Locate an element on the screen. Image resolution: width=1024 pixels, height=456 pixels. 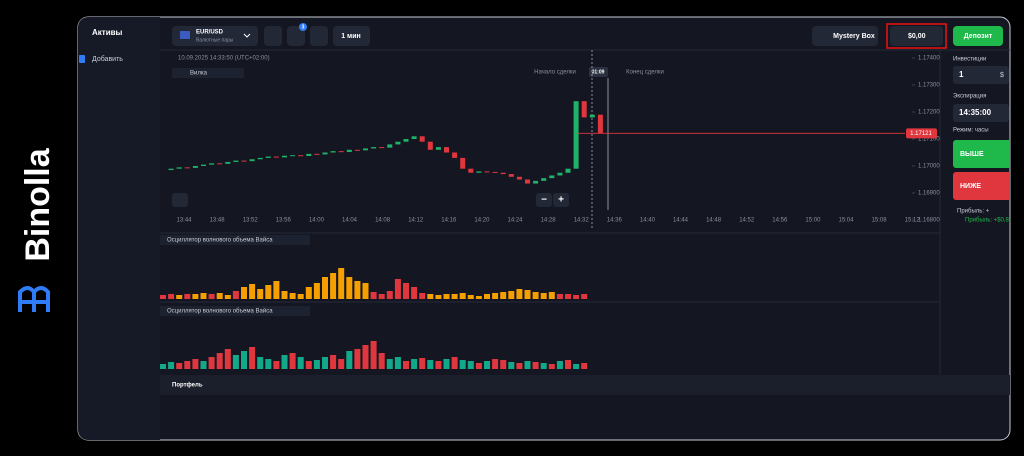
profit: Прибыль: +$0,8 is located at coordinates (987, 221).